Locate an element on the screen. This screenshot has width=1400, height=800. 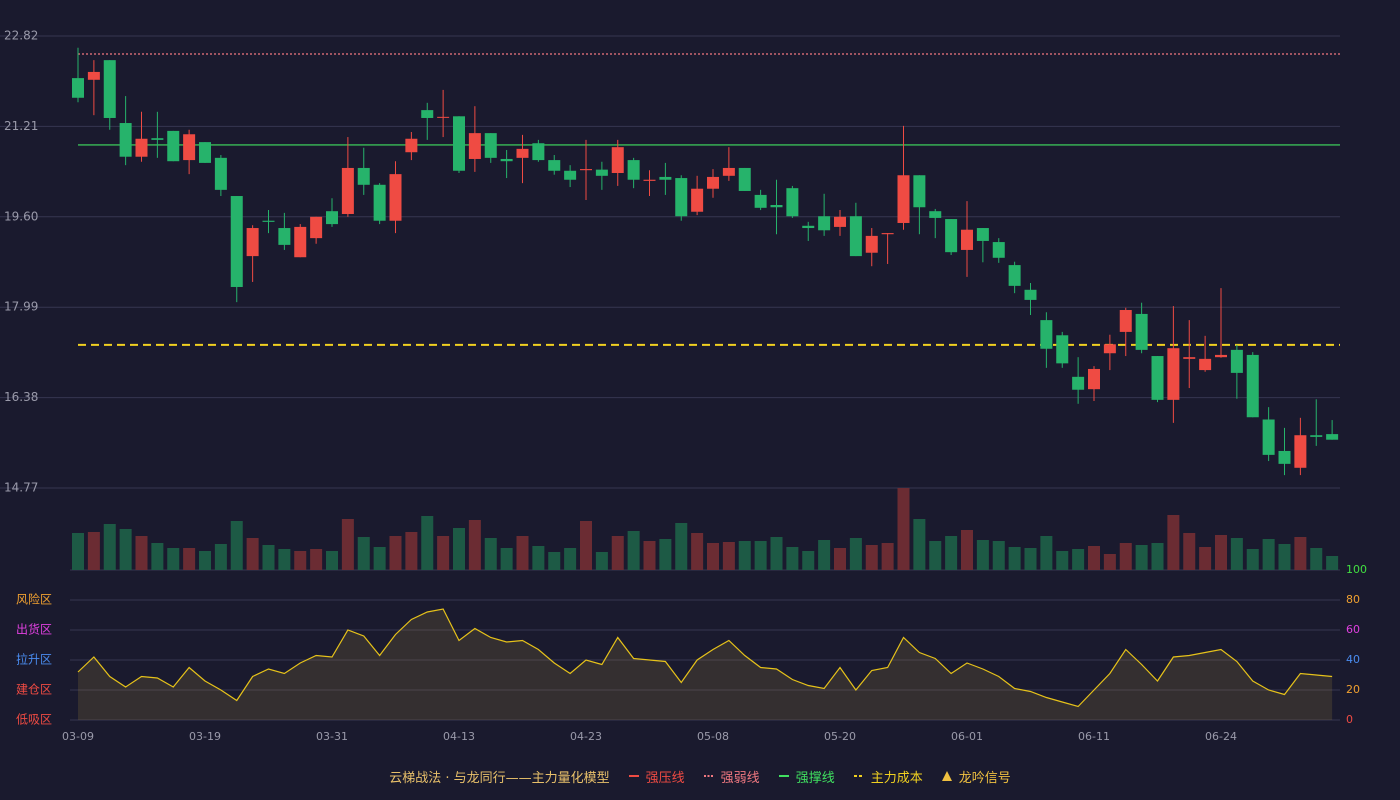
y-tick-label: 14.77 is located at coordinates (21, 488).